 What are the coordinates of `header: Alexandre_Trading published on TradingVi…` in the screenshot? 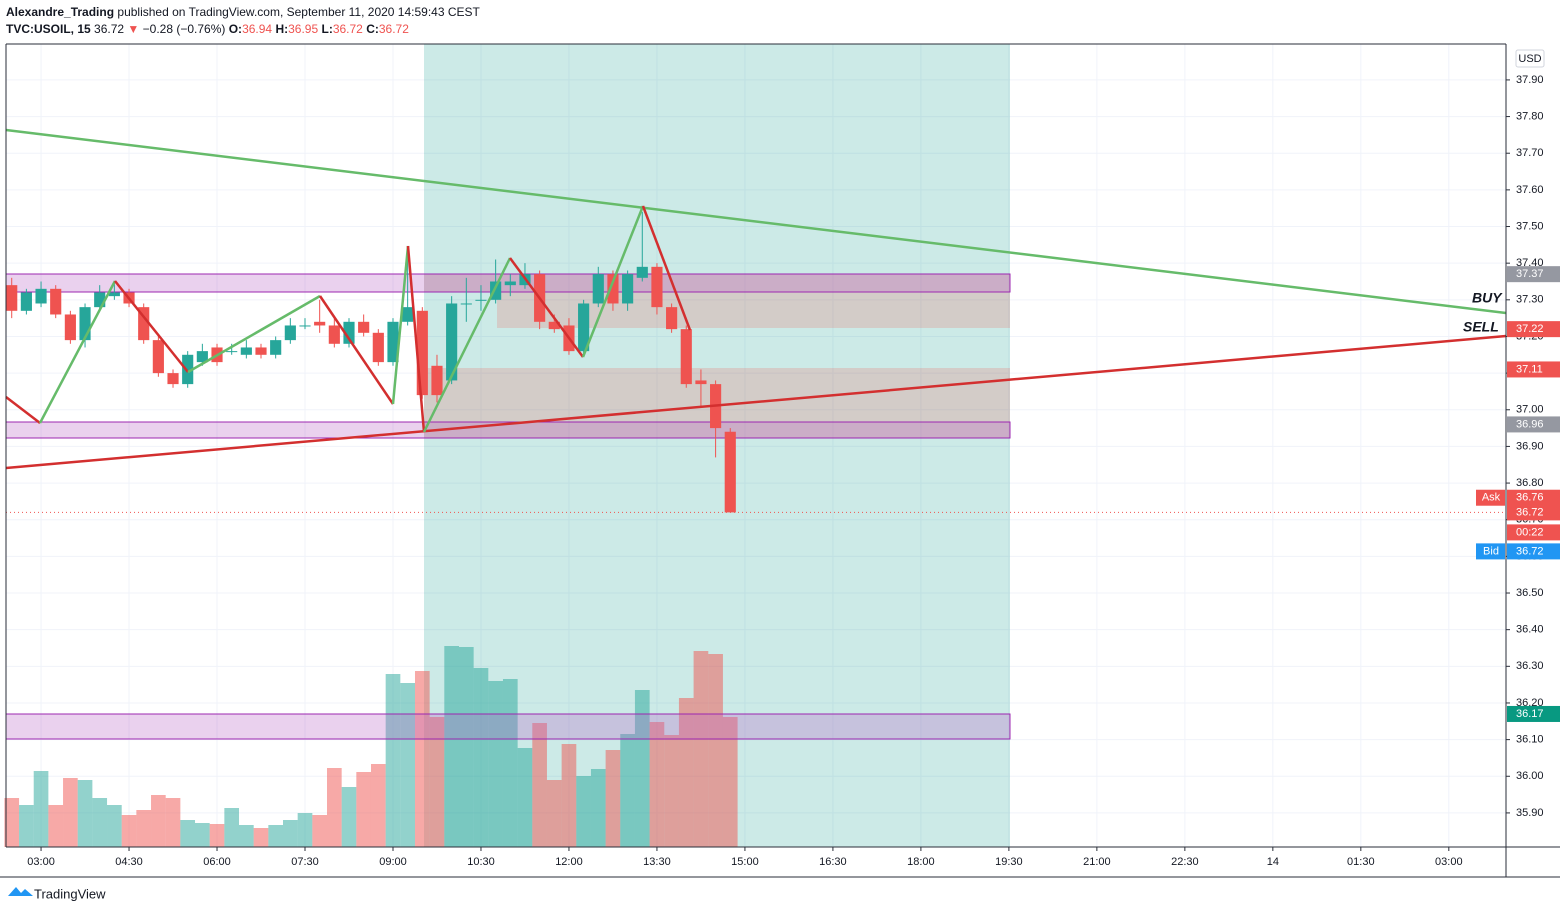 It's located at (243, 21).